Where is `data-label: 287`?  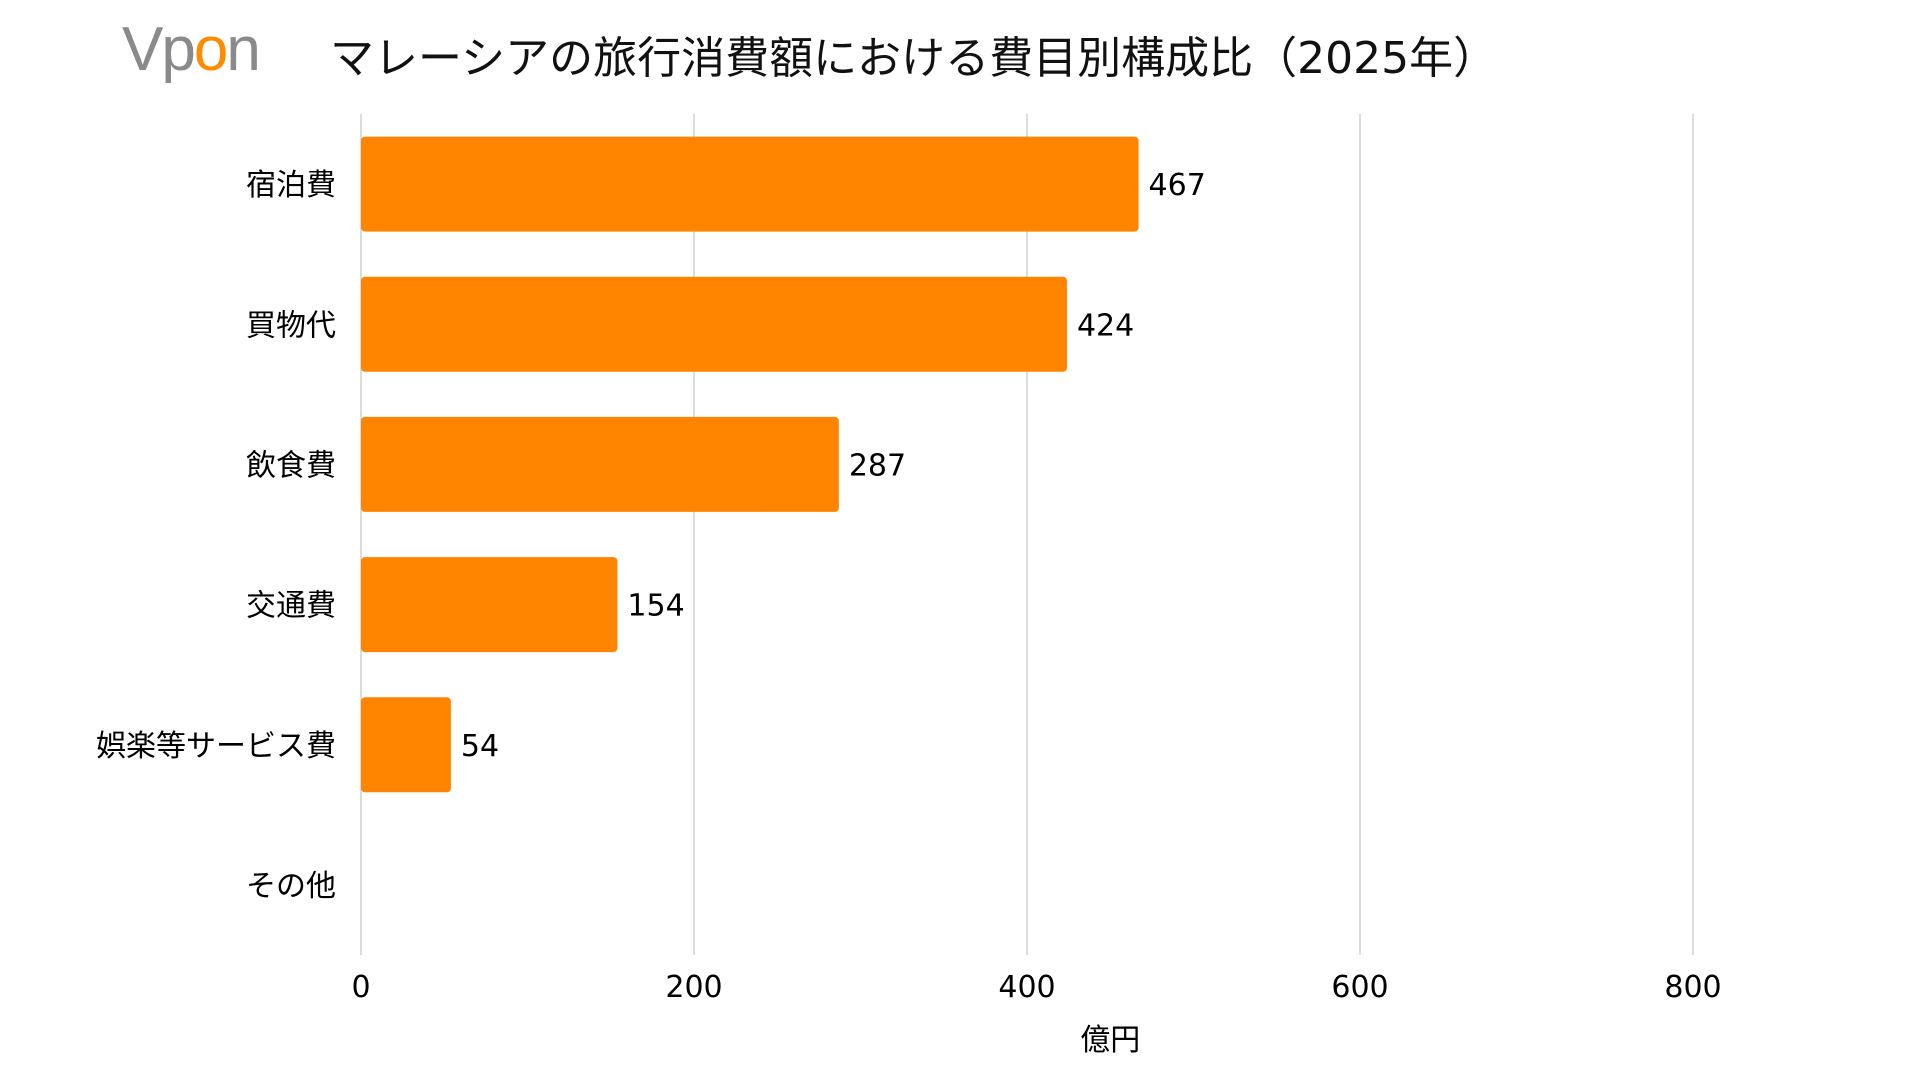 data-label: 287 is located at coordinates (877, 465).